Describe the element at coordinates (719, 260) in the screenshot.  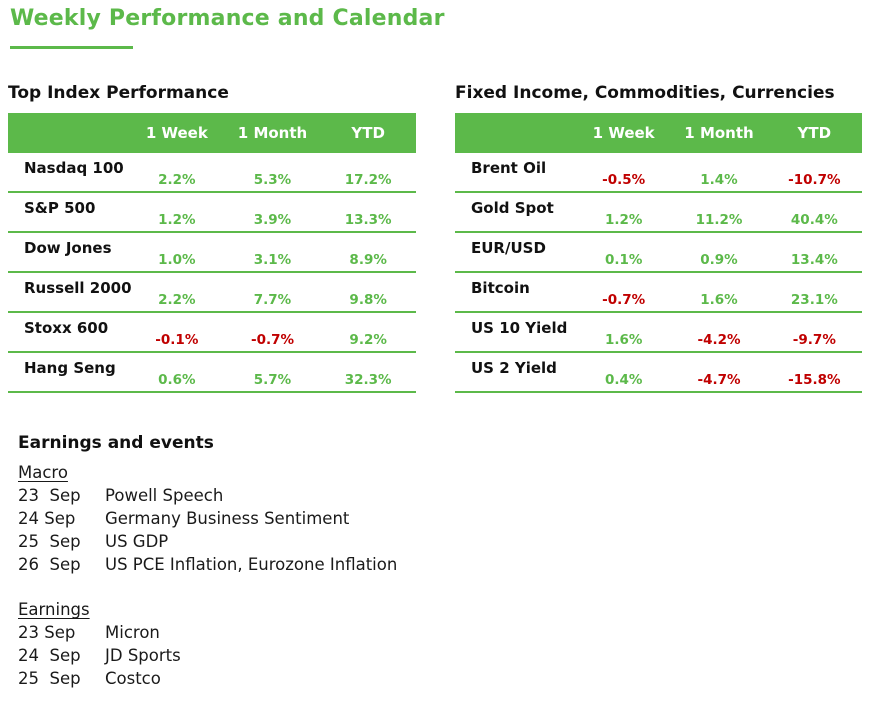
I see `value-1-month: 0.9%` at that location.